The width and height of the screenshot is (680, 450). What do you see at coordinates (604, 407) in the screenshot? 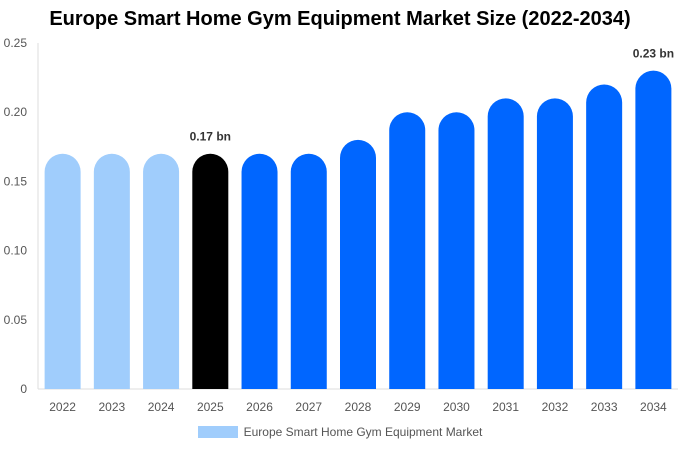
I see `x-tick-label: 2033` at bounding box center [604, 407].